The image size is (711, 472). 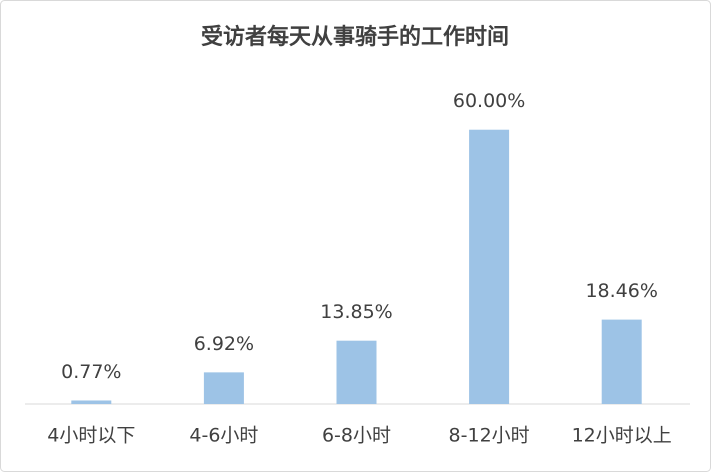 What do you see at coordinates (489, 436) in the screenshot?
I see `x-tick-label: 8-12小时` at bounding box center [489, 436].